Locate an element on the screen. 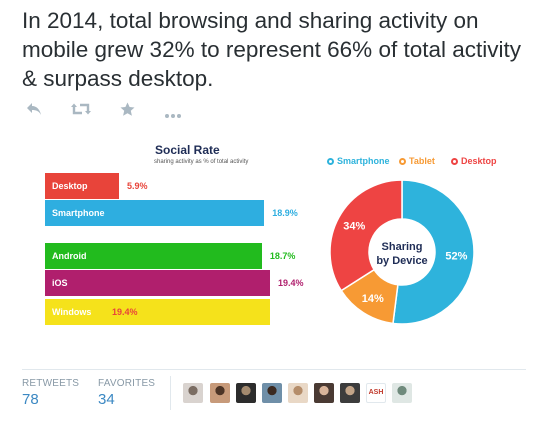 Image resolution: width=546 pixels, height=421 pixels. donut-slice-desktop is located at coordinates (366, 235).